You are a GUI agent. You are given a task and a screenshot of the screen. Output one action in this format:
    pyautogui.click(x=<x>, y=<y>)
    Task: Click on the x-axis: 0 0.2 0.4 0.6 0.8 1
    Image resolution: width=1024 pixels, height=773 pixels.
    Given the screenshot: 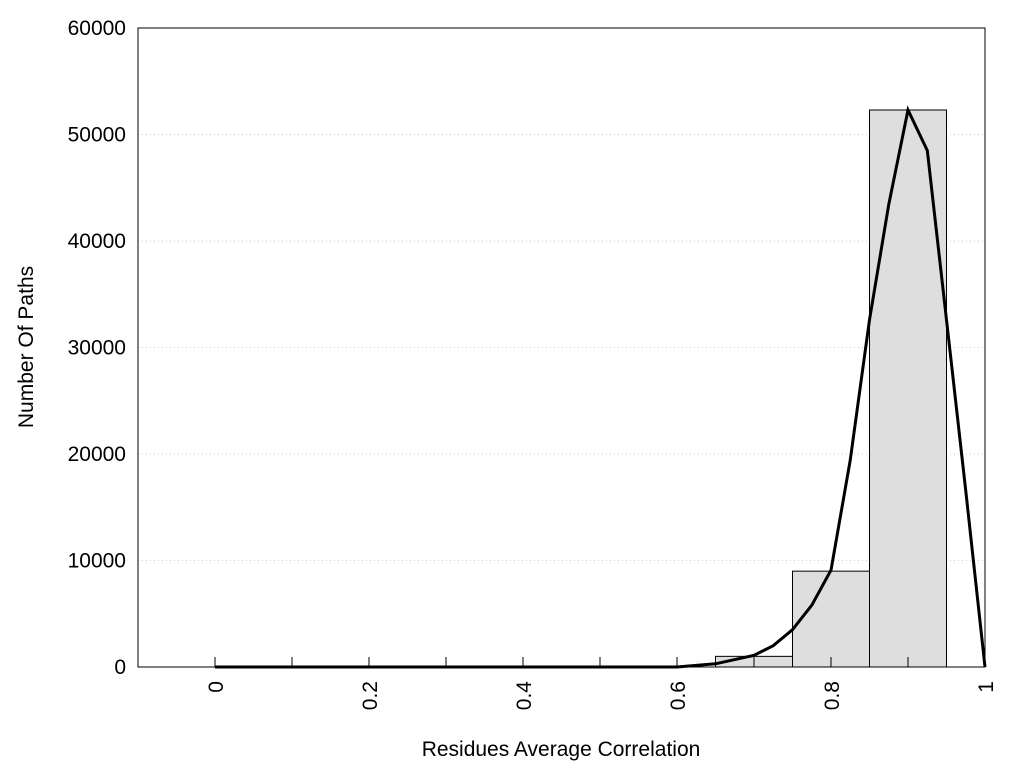 What is the action you would take?
    pyautogui.click(x=601, y=683)
    